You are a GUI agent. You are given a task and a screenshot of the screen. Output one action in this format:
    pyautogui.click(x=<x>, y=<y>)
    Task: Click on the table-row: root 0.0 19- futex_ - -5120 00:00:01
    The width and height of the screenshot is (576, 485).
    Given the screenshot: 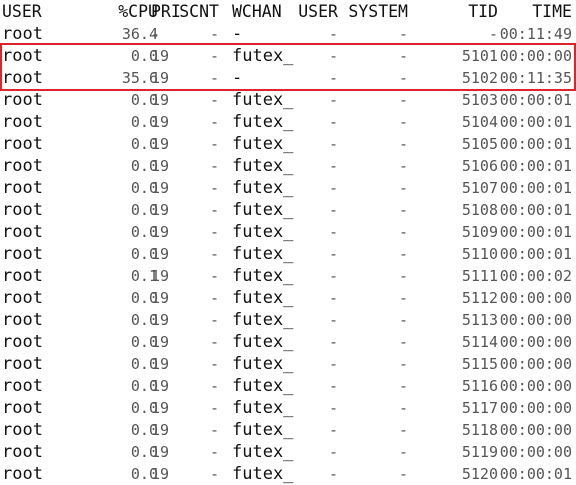 What is the action you would take?
    pyautogui.click(x=288, y=474)
    